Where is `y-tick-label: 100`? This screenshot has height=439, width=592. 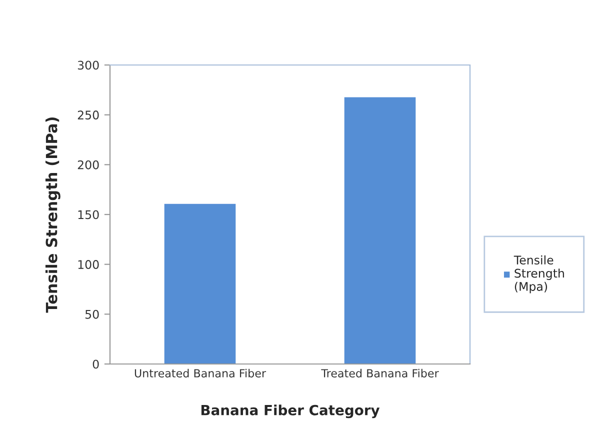 y-tick-label: 100 is located at coordinates (88, 264).